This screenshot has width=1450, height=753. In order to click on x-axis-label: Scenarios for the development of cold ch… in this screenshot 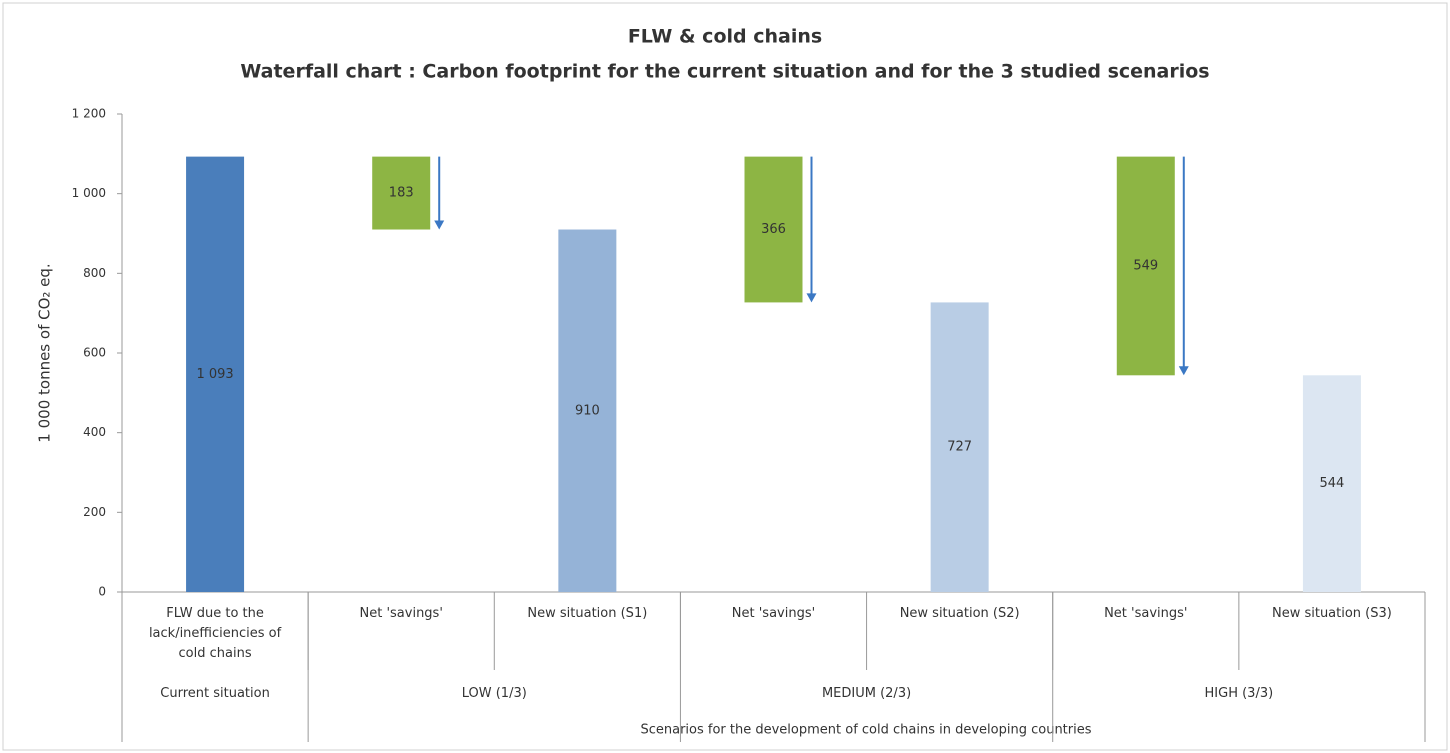, I will do `click(865, 730)`.